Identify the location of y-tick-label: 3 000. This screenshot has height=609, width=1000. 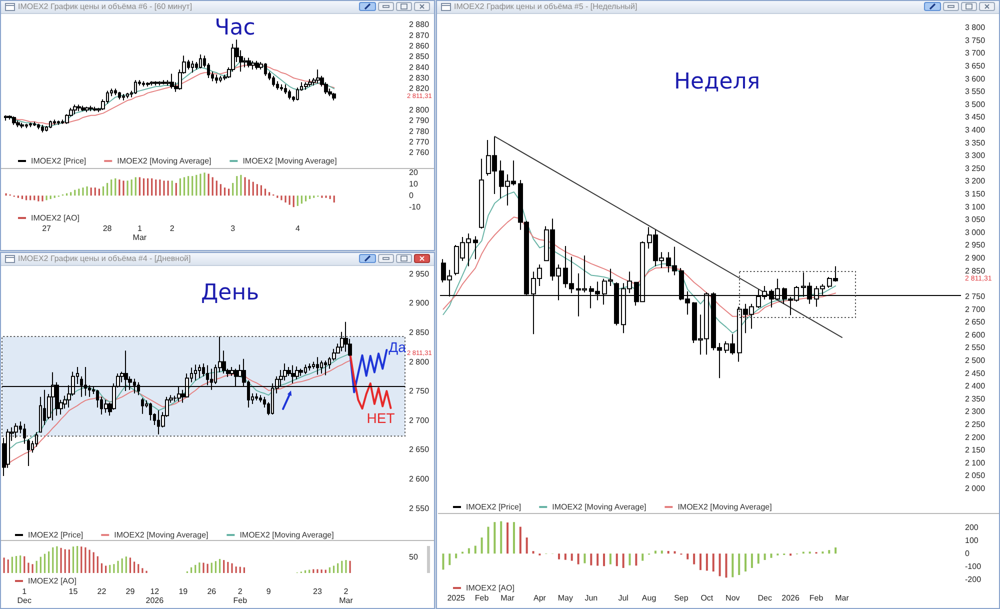
(975, 232).